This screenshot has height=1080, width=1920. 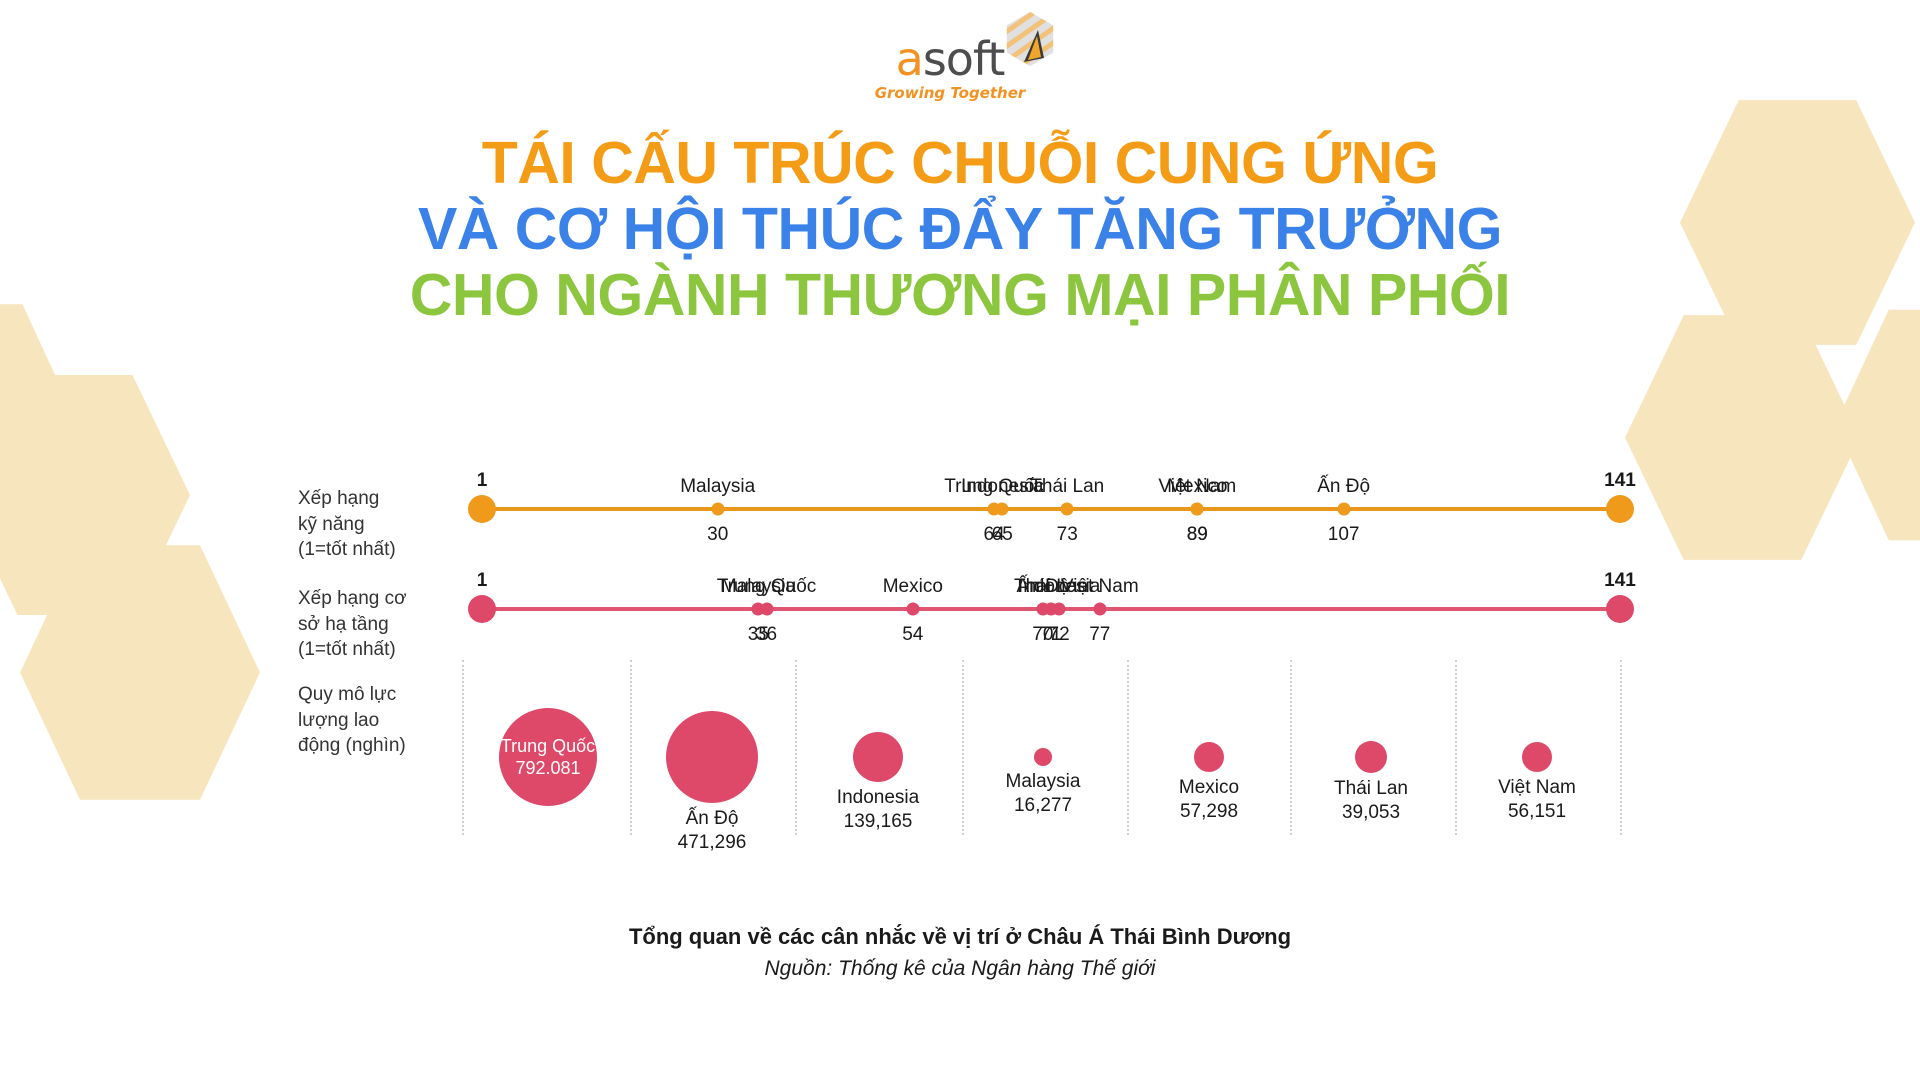 I want to click on bubble-cell: Mexico 57,298, so click(x=1209, y=783).